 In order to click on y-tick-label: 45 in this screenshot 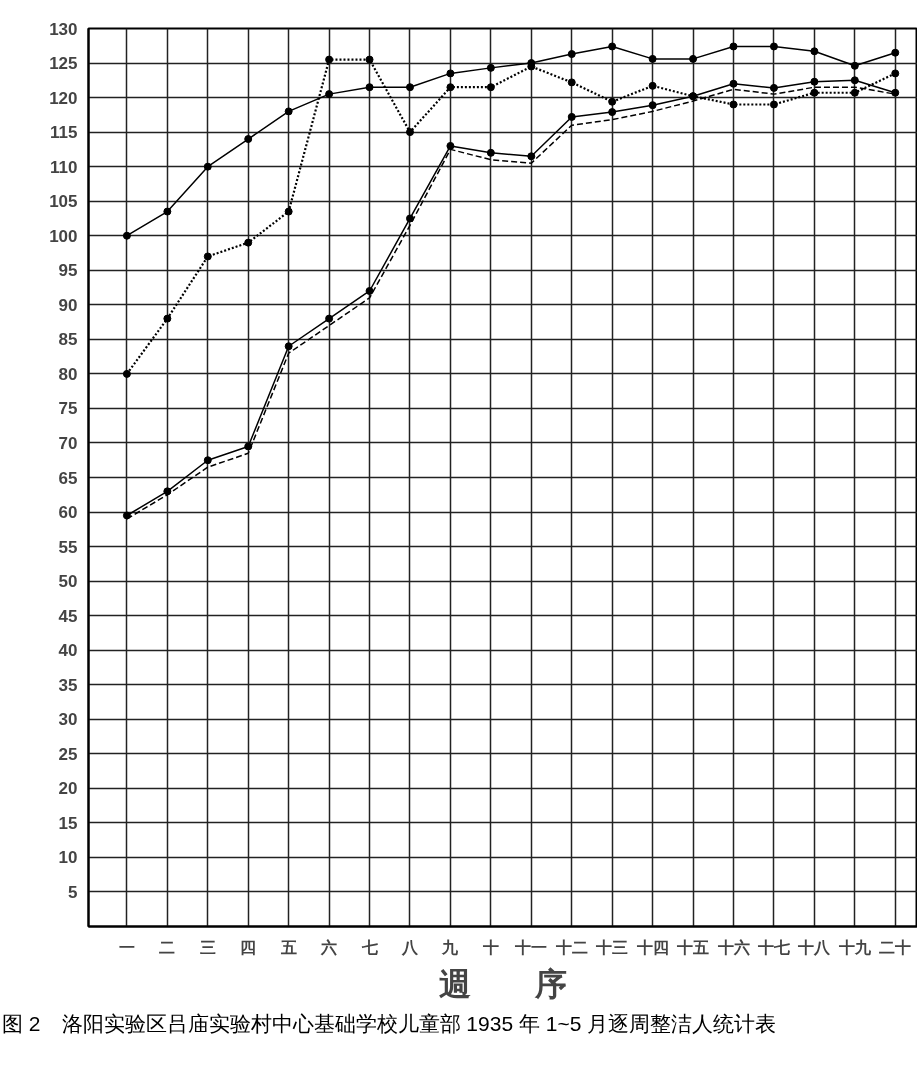, I will do `click(68, 616)`.